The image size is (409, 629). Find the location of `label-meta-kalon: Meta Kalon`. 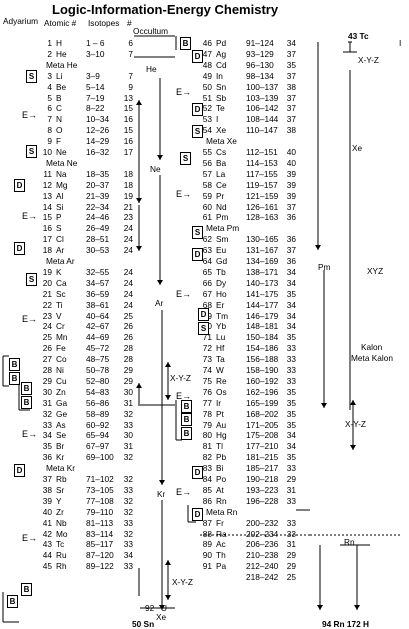

label-meta-kalon: Meta Kalon is located at coordinates (372, 358).